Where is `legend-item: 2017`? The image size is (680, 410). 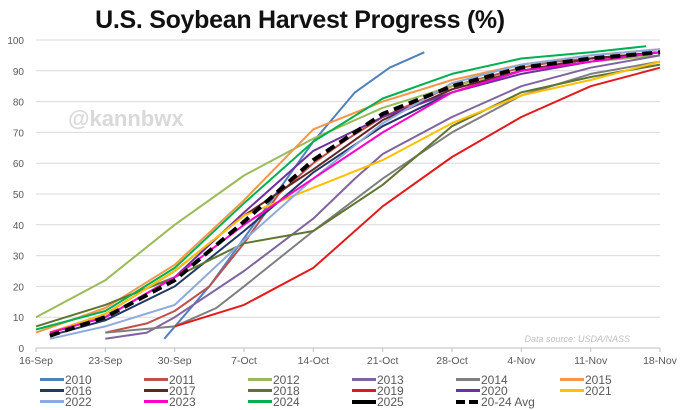 legend-item: 2017 is located at coordinates (170, 391).